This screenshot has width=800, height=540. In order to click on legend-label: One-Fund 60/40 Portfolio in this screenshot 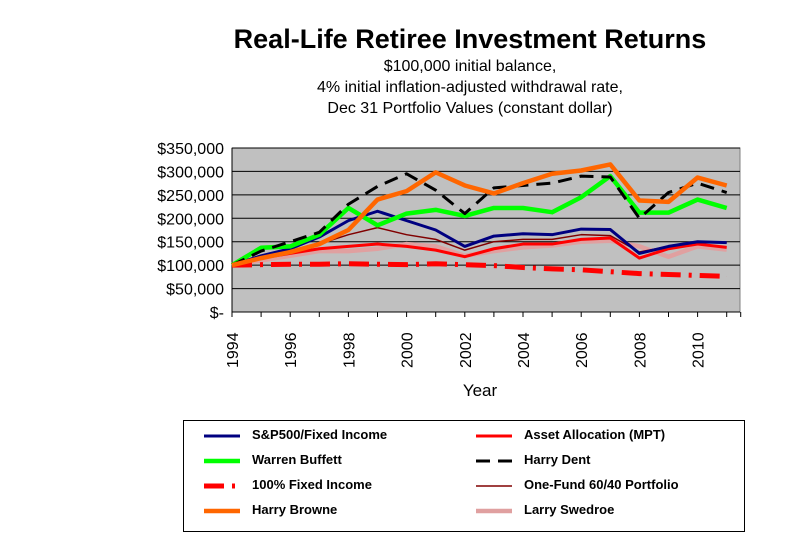, I will do `click(601, 484)`.